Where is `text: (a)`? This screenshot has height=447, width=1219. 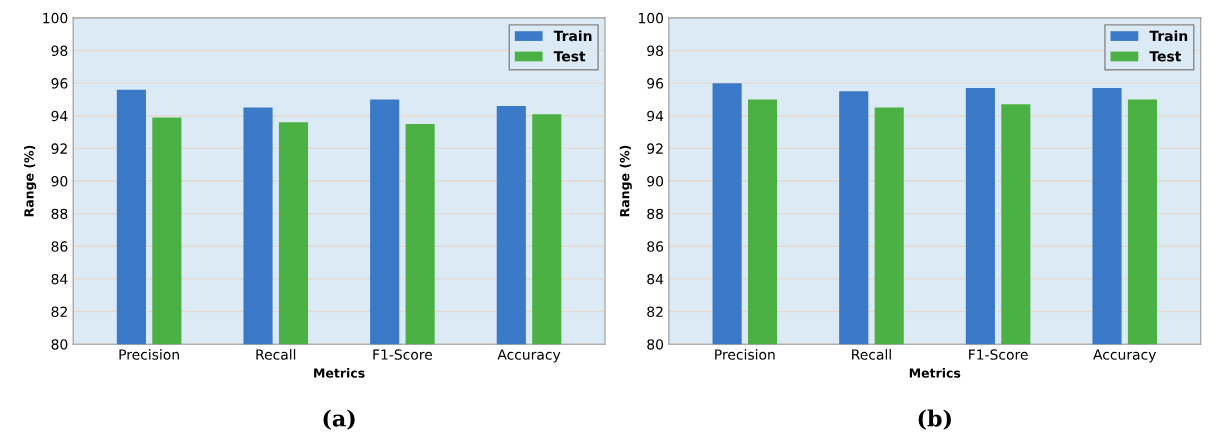
text: (a) is located at coordinates (339, 419).